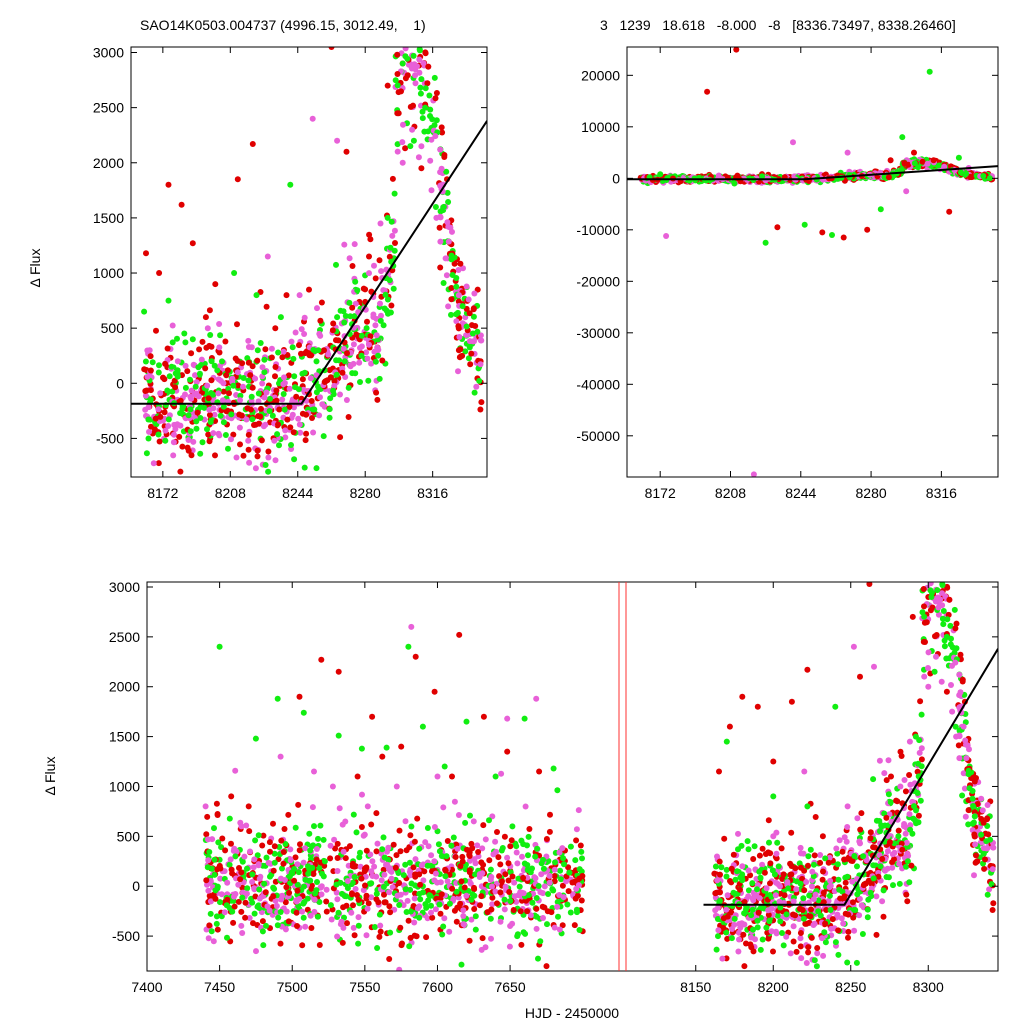 This screenshot has height=1024, width=1024. What do you see at coordinates (309, 262) in the screenshot?
I see `top-left-frame` at bounding box center [309, 262].